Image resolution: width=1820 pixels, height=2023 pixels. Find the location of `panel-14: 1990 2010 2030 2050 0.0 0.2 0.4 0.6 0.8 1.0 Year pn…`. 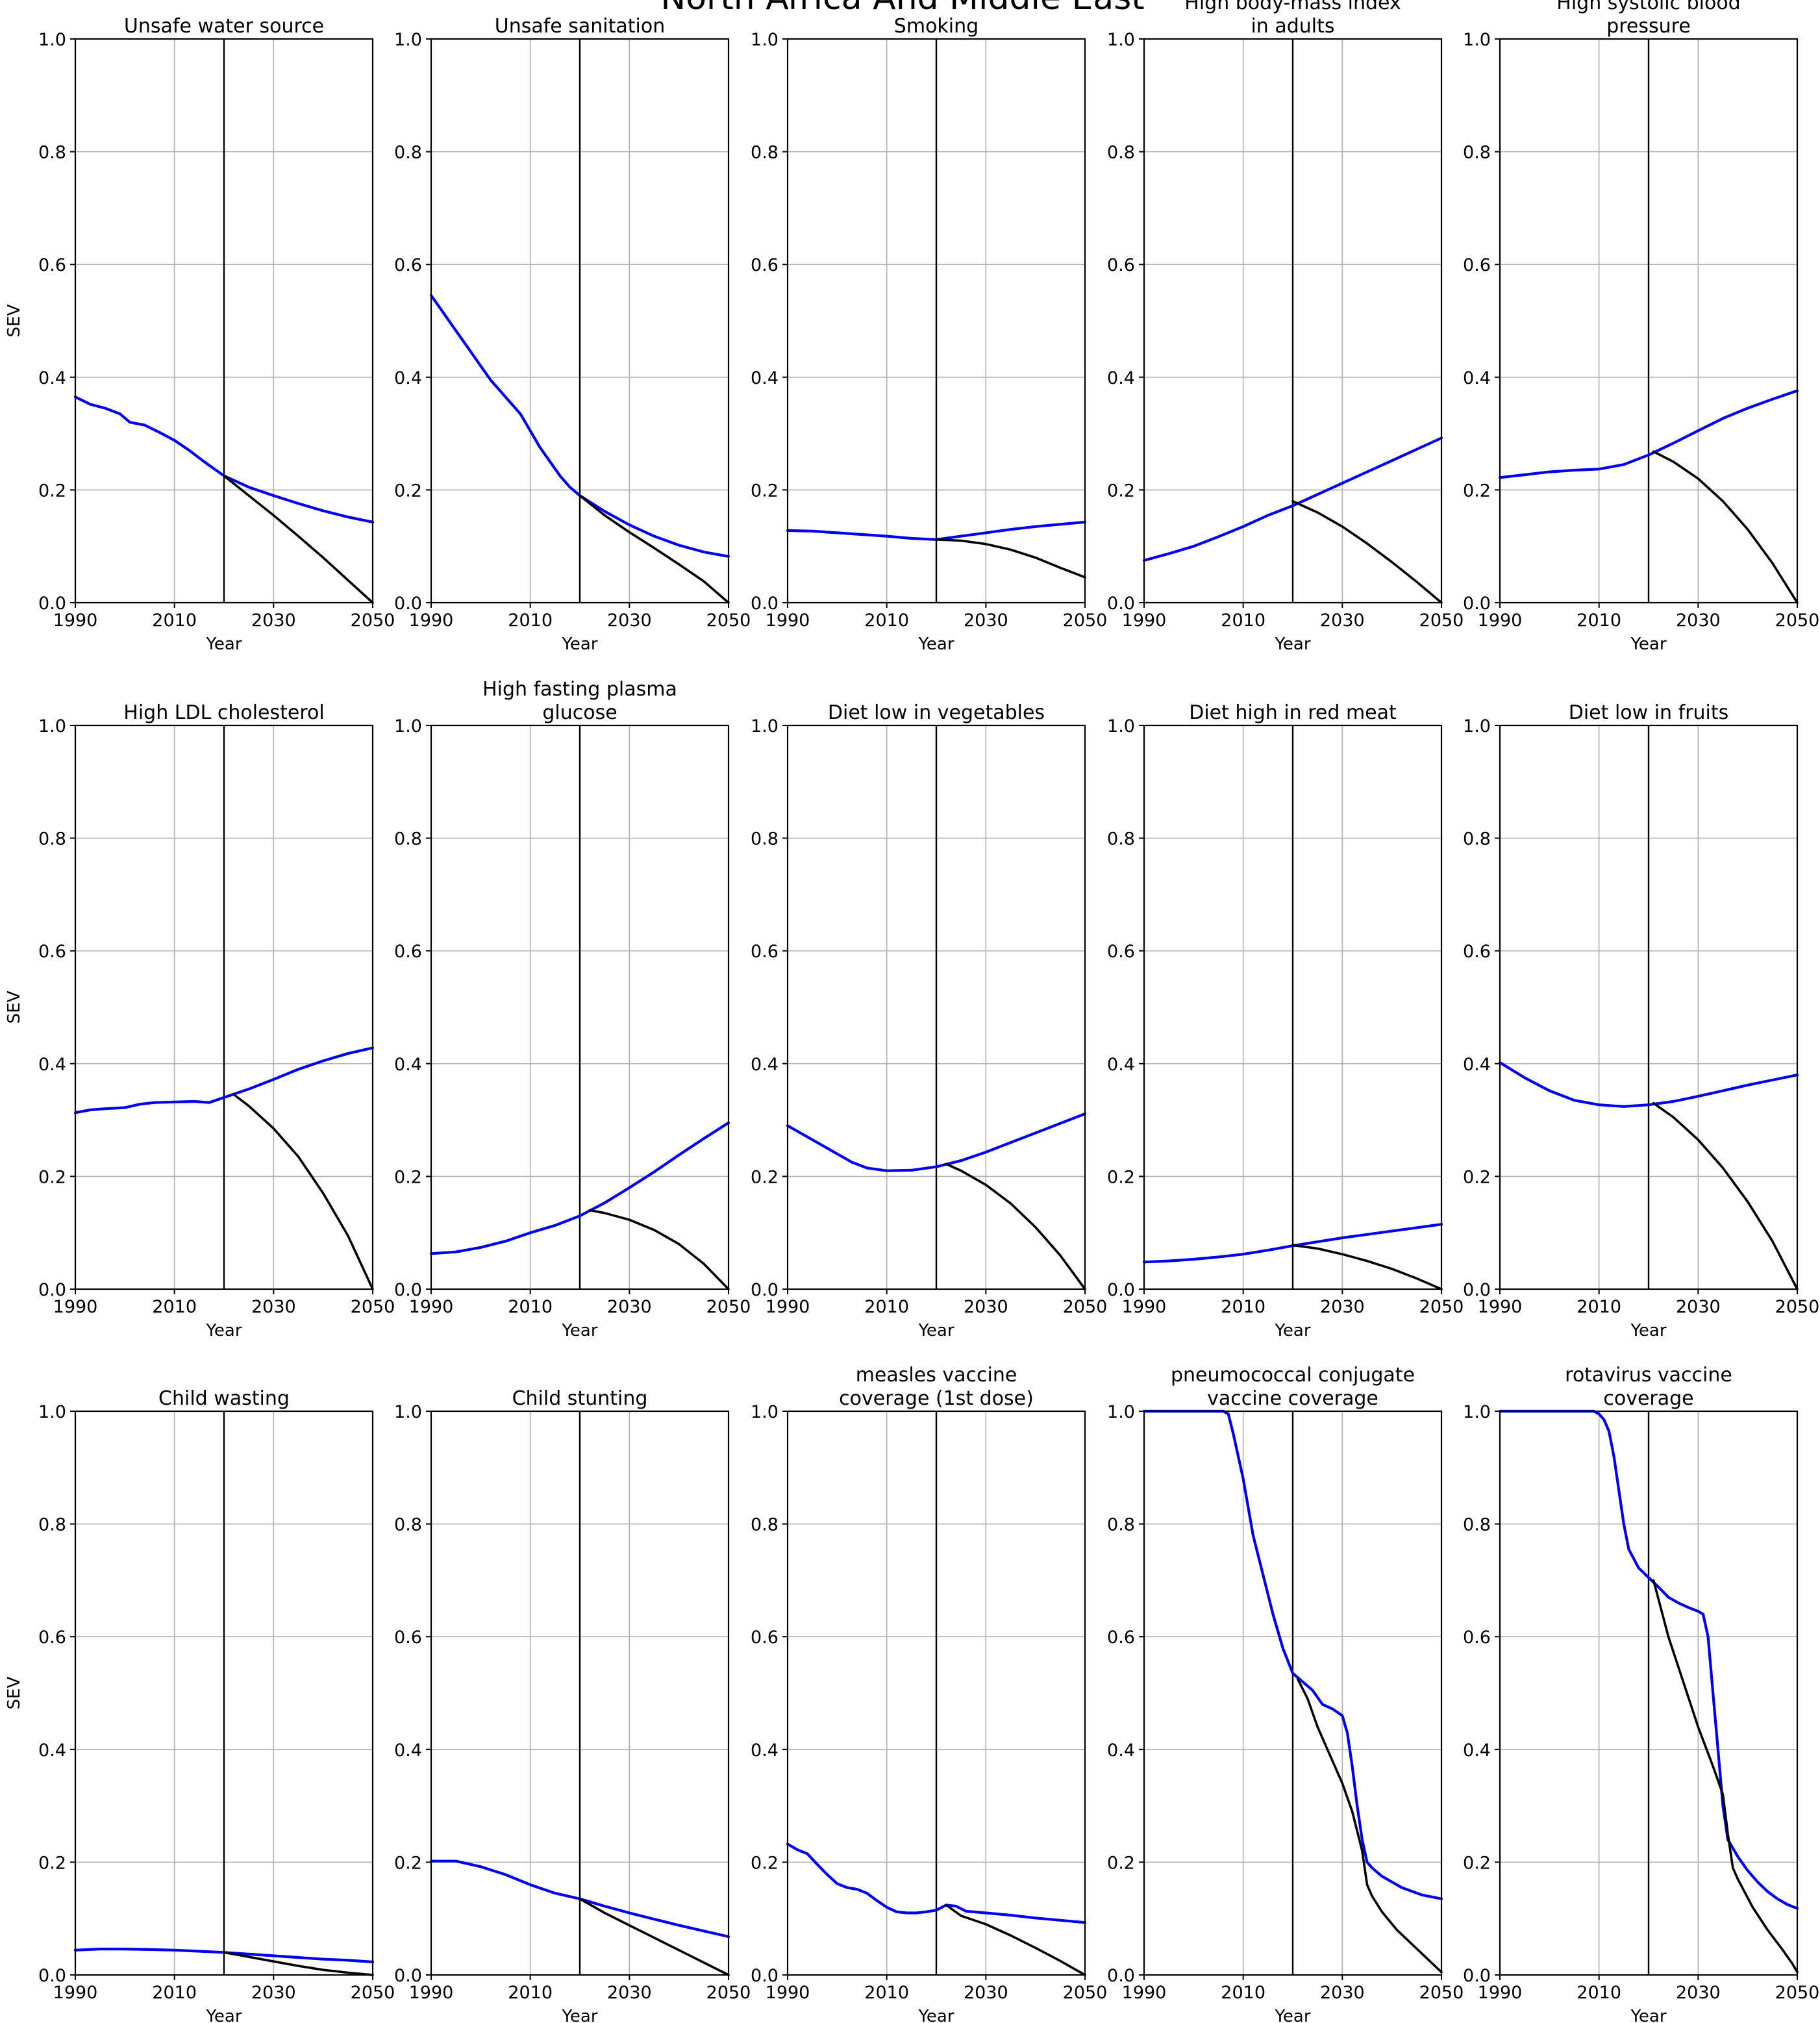

panel-14: 1990 2010 2030 2050 0.0 0.2 0.4 0.6 0.8 1.0 Year pn… is located at coordinates (1285, 1693).